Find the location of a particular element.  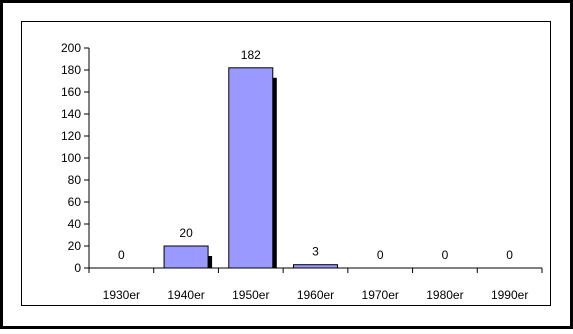

y-tick-label: 60 is located at coordinates (75, 202).